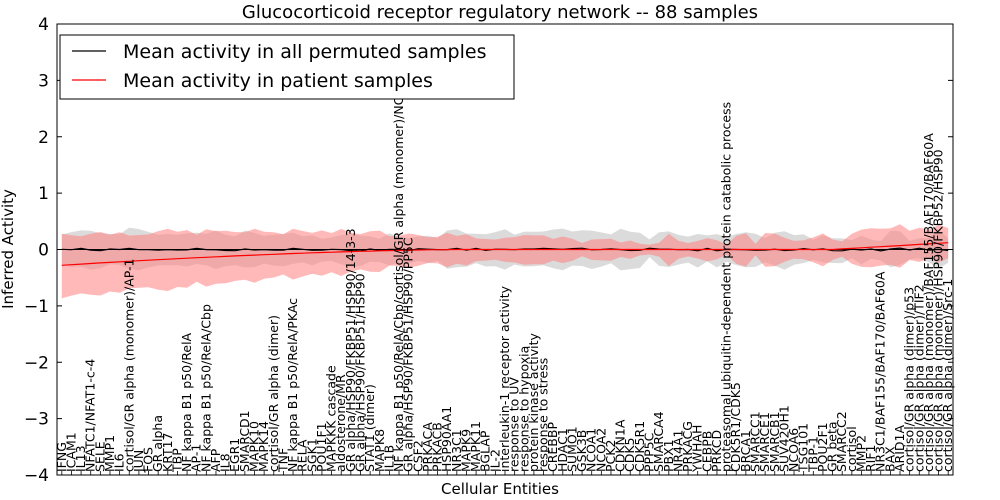 The width and height of the screenshot is (1000, 500). What do you see at coordinates (735, 427) in the screenshot?
I see `x-tick-label: CDK5R1/CDK5` at bounding box center [735, 427].